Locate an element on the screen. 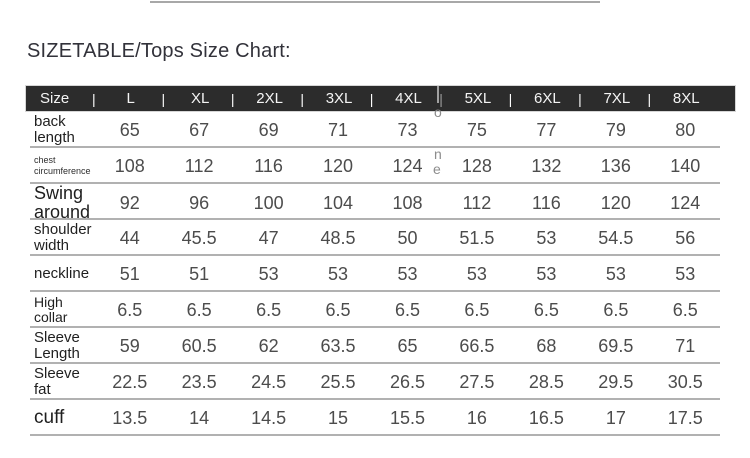  cell-value: 128 is located at coordinates (476, 165).